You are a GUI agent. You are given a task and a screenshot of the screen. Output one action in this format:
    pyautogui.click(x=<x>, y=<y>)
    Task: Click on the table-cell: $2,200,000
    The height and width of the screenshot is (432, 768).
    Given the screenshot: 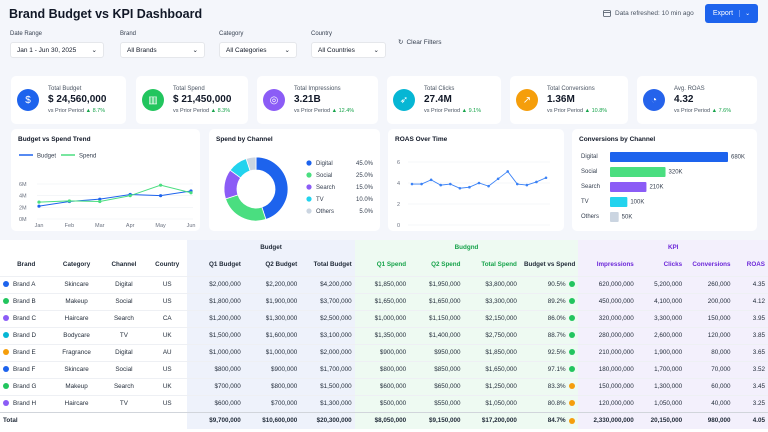 What is the action you would take?
    pyautogui.click(x=272, y=284)
    